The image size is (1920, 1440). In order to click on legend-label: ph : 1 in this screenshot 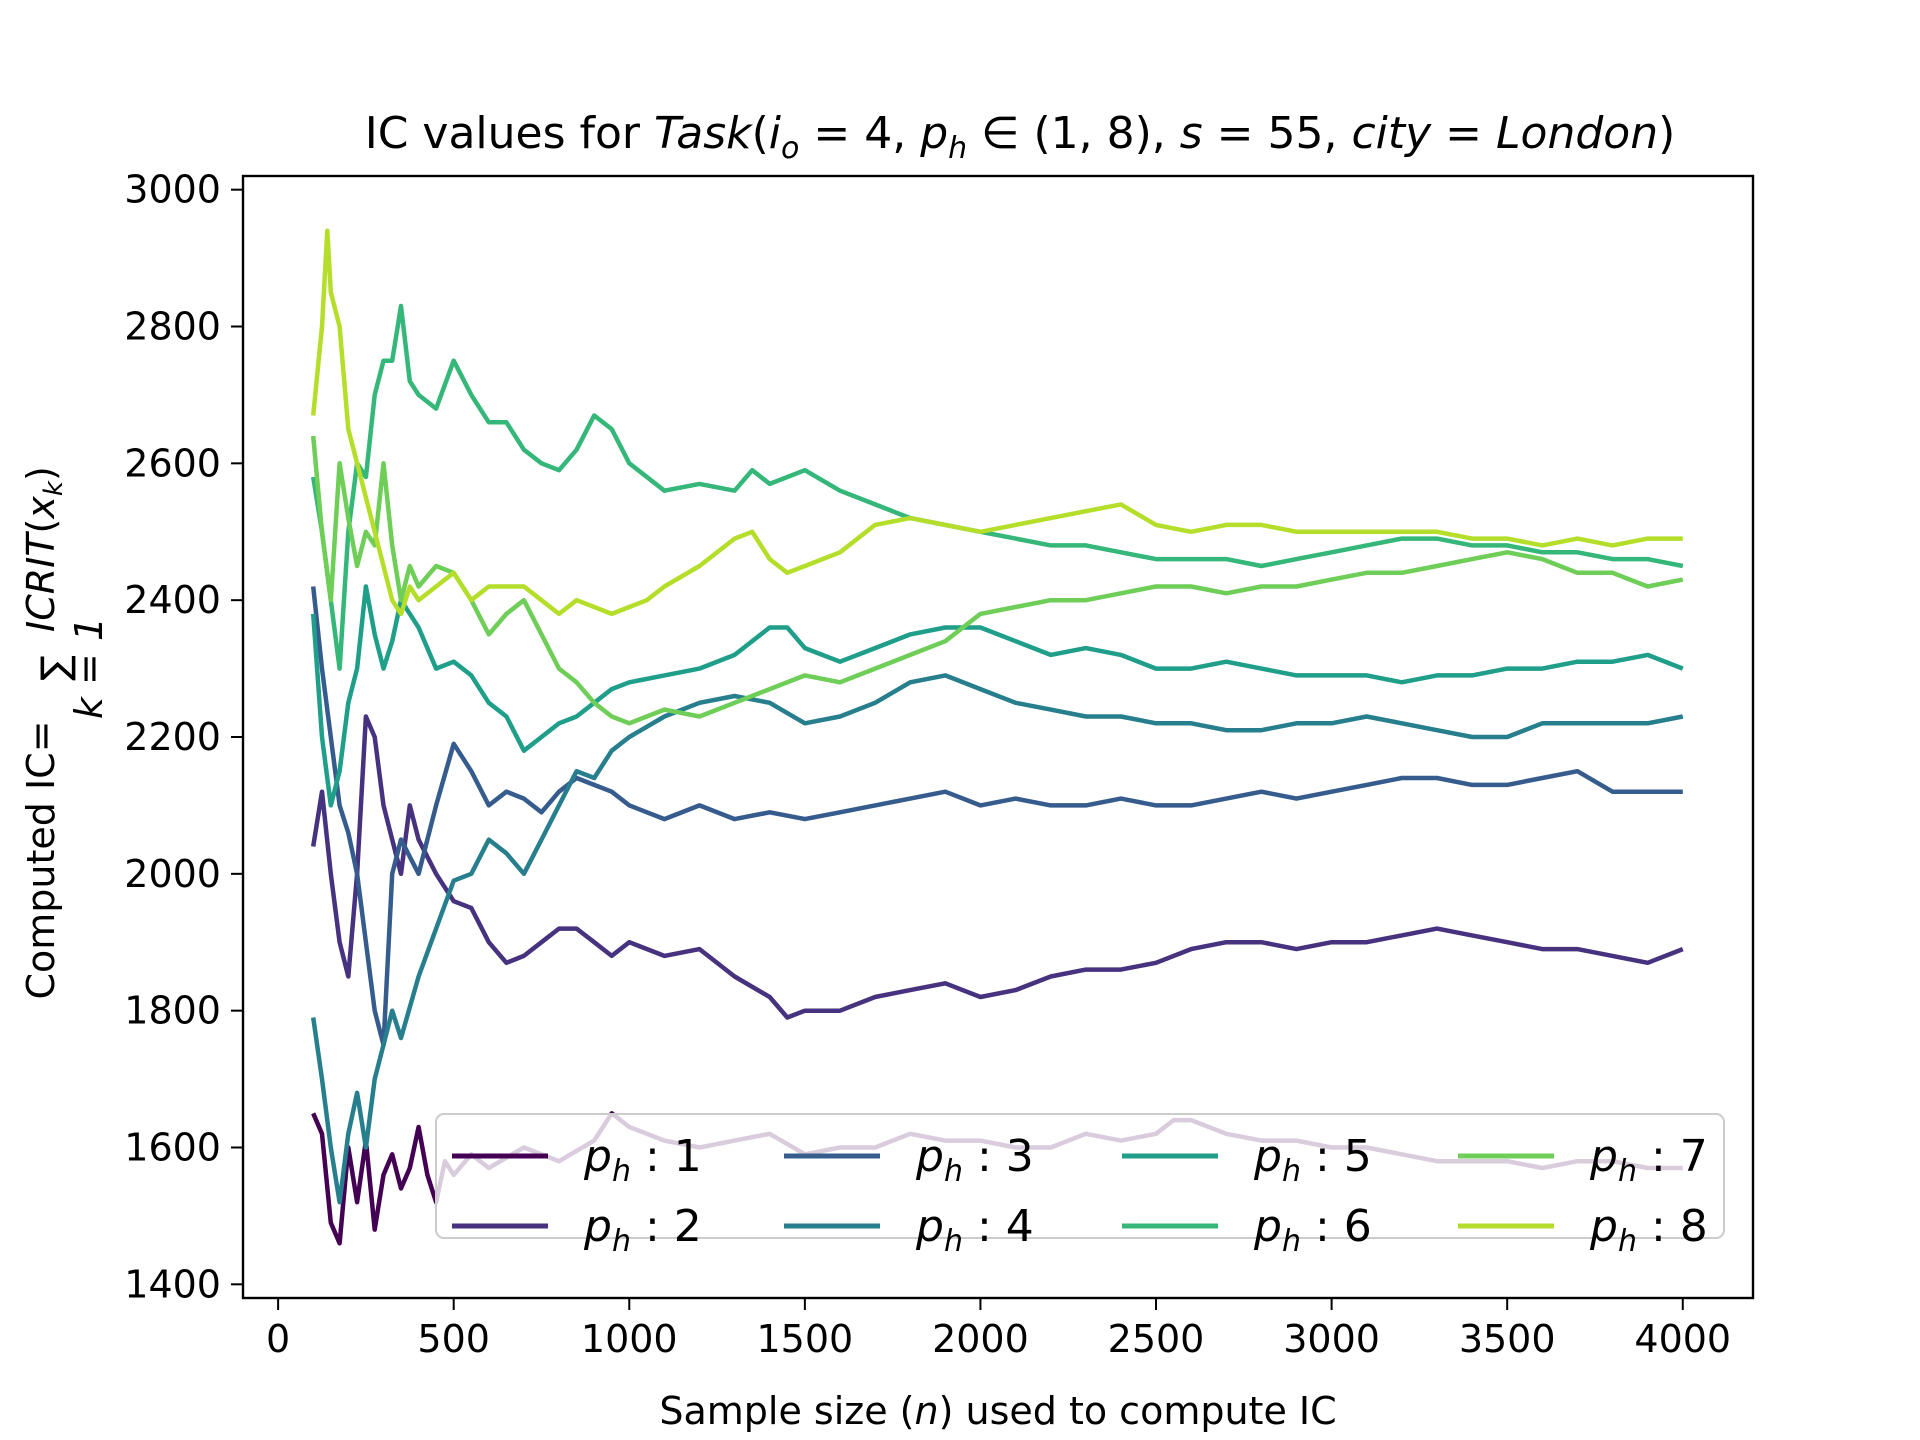, I will do `click(642, 1160)`.